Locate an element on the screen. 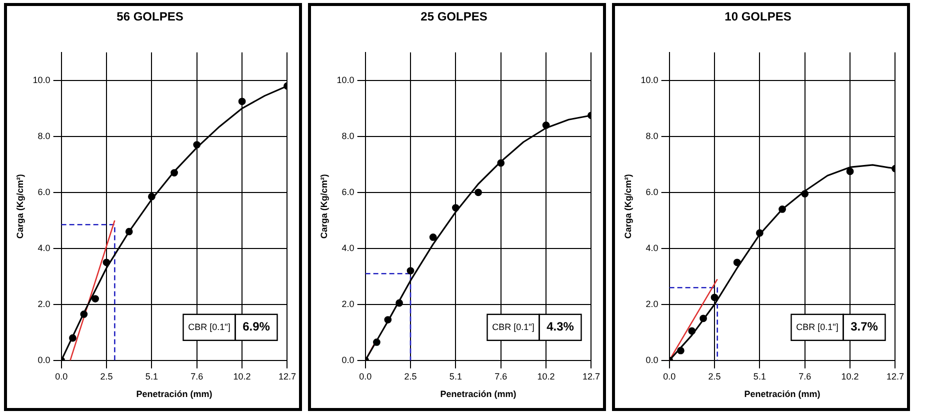 Image resolution: width=930 pixels, height=420 pixels. annotation: 4.3% is located at coordinates (560, 327).